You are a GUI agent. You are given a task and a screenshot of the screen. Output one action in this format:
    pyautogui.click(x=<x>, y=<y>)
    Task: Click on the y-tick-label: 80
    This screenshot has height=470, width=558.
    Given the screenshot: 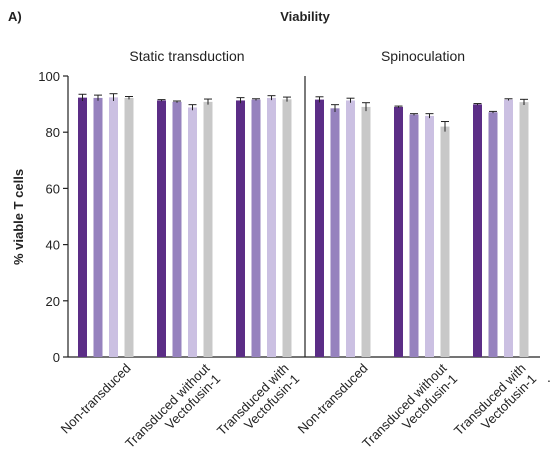 What is the action you would take?
    pyautogui.click(x=53, y=132)
    